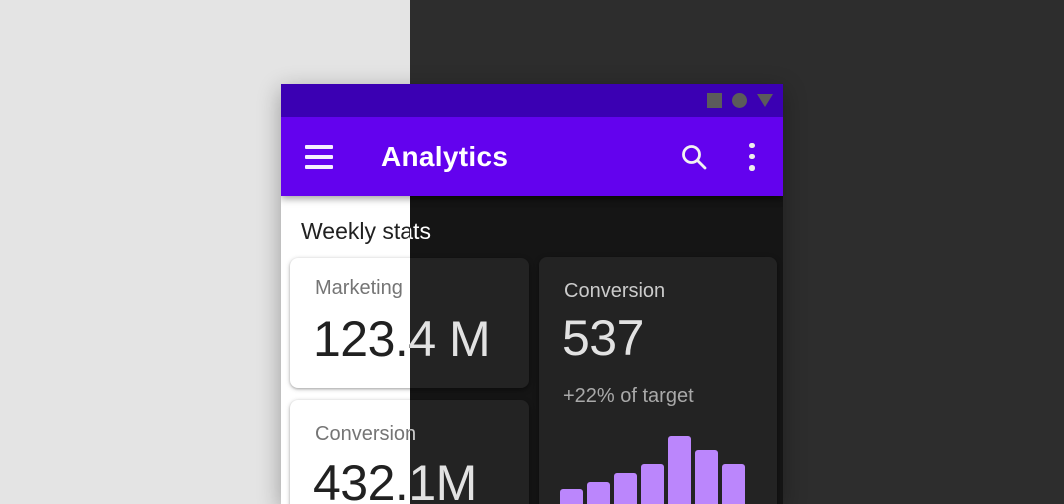 This screenshot has width=1064, height=504. Describe the element at coordinates (532, 100) in the screenshot. I see `status-bar` at that location.